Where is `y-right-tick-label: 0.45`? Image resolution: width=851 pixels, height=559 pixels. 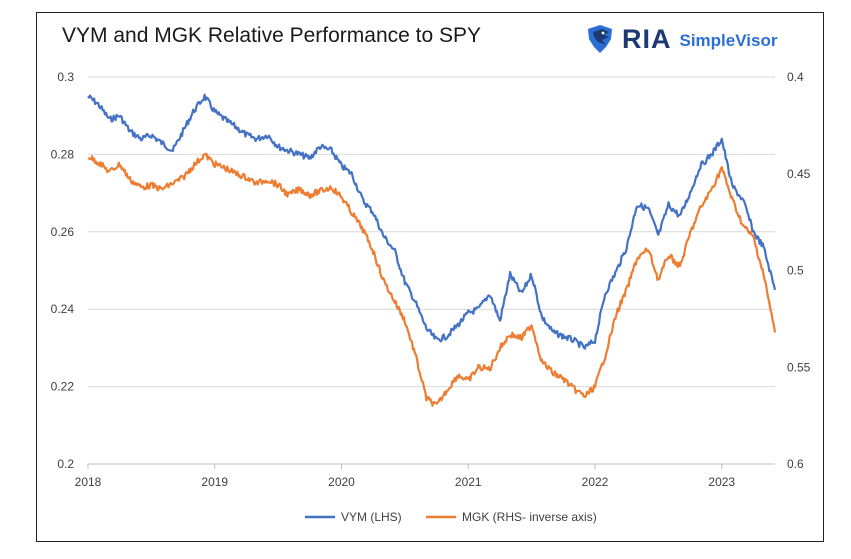
y-right-tick-label: 0.45 is located at coordinates (799, 174).